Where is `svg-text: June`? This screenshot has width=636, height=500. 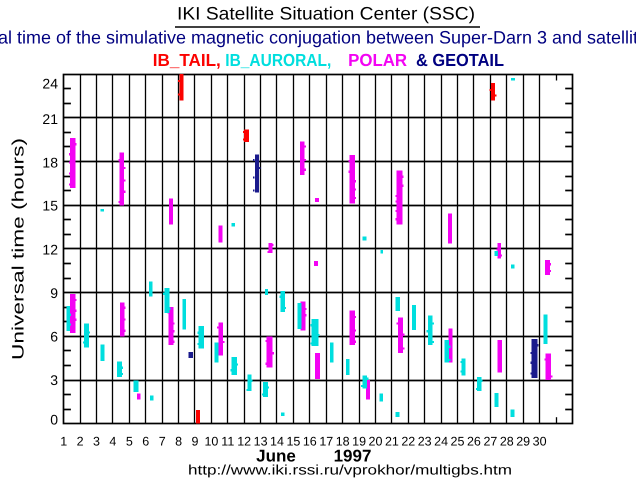
svg-text: June is located at coordinates (276, 456).